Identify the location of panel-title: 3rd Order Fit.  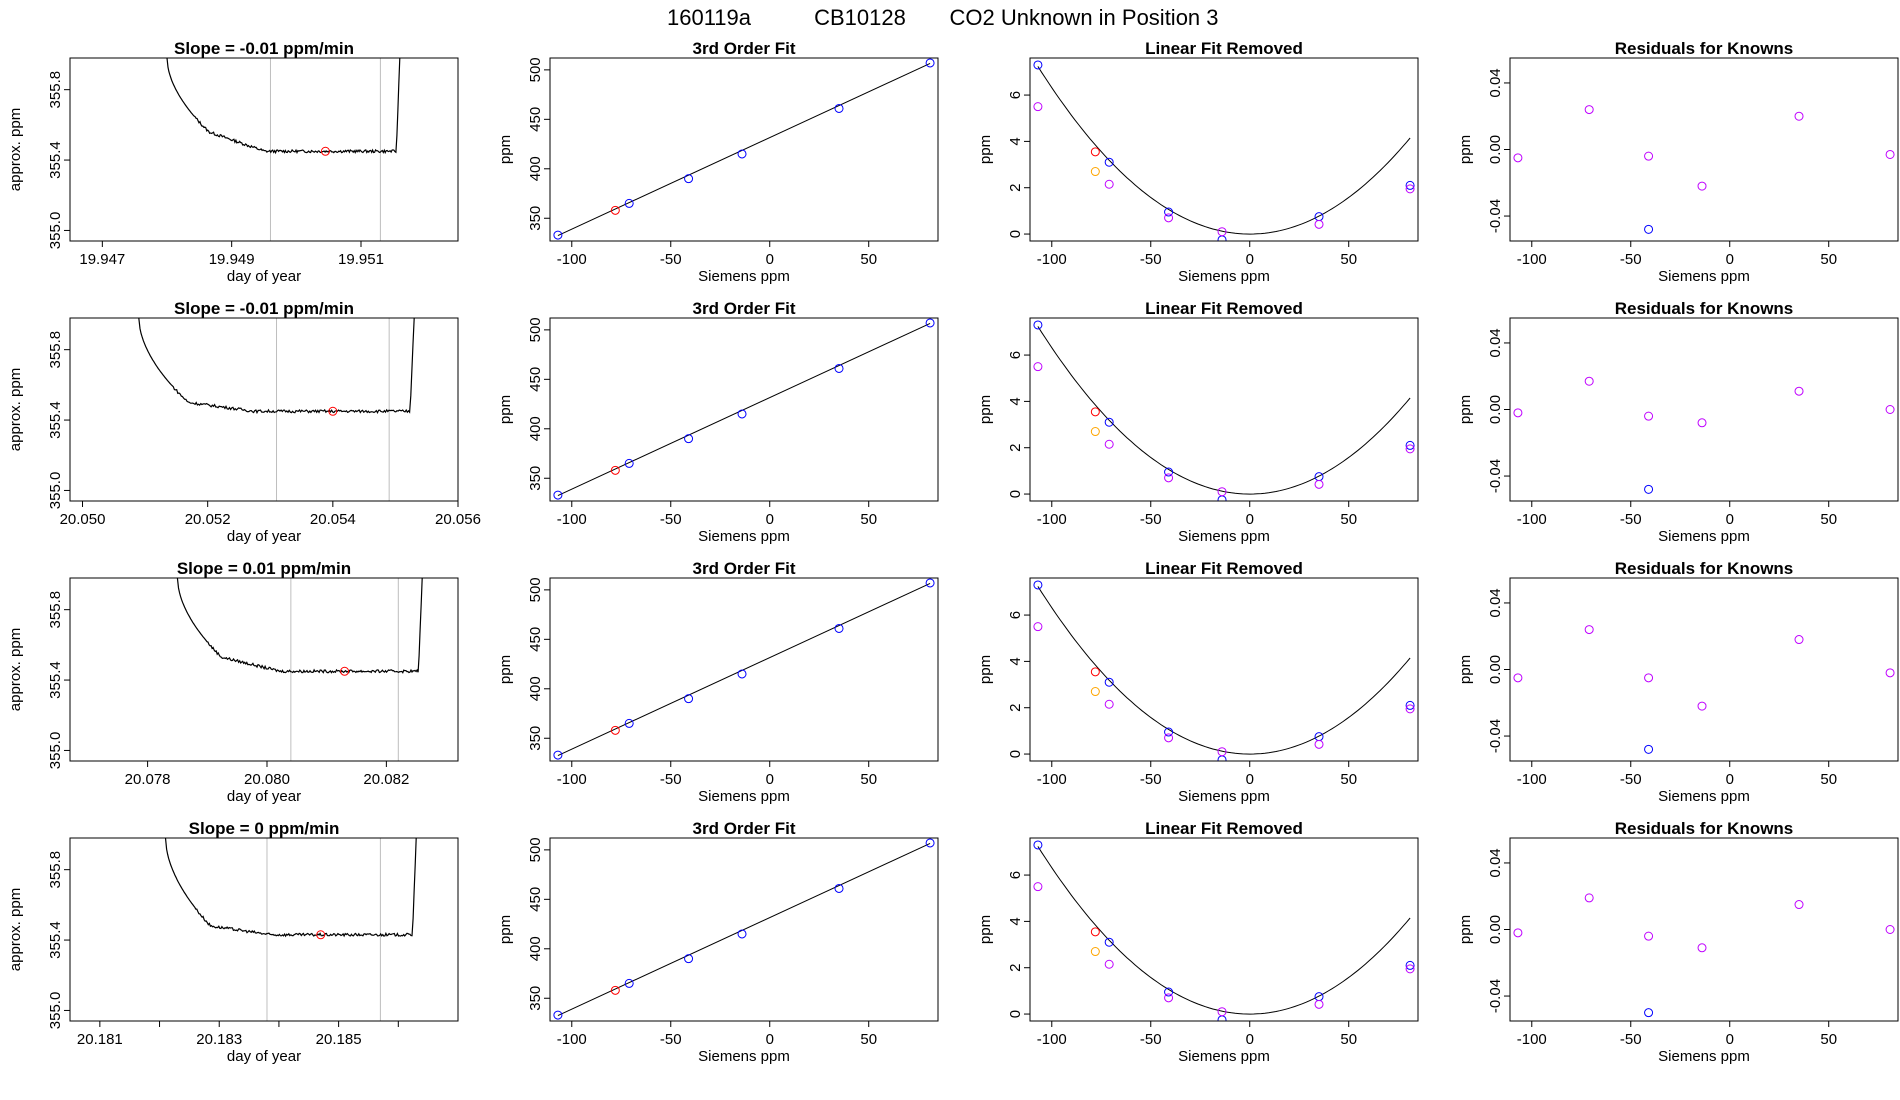
(744, 48).